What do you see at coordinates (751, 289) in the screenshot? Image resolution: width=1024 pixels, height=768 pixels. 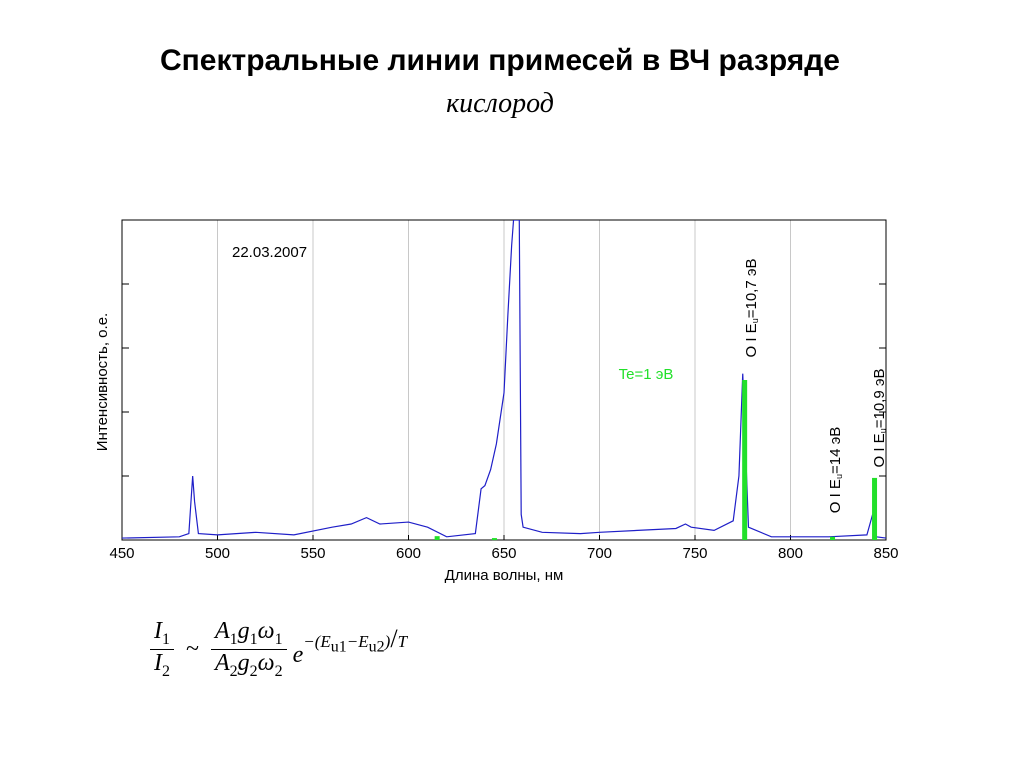 I see `annotation-rest: =10,7 эВ` at bounding box center [751, 289].